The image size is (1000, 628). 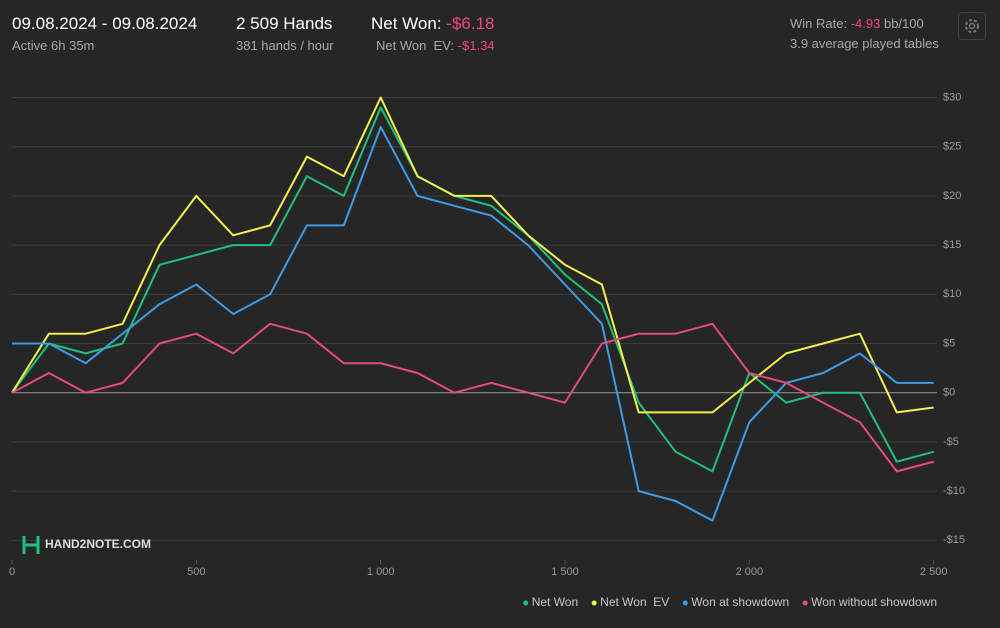 What do you see at coordinates (555, 602) in the screenshot?
I see `legend-label: Net Won` at bounding box center [555, 602].